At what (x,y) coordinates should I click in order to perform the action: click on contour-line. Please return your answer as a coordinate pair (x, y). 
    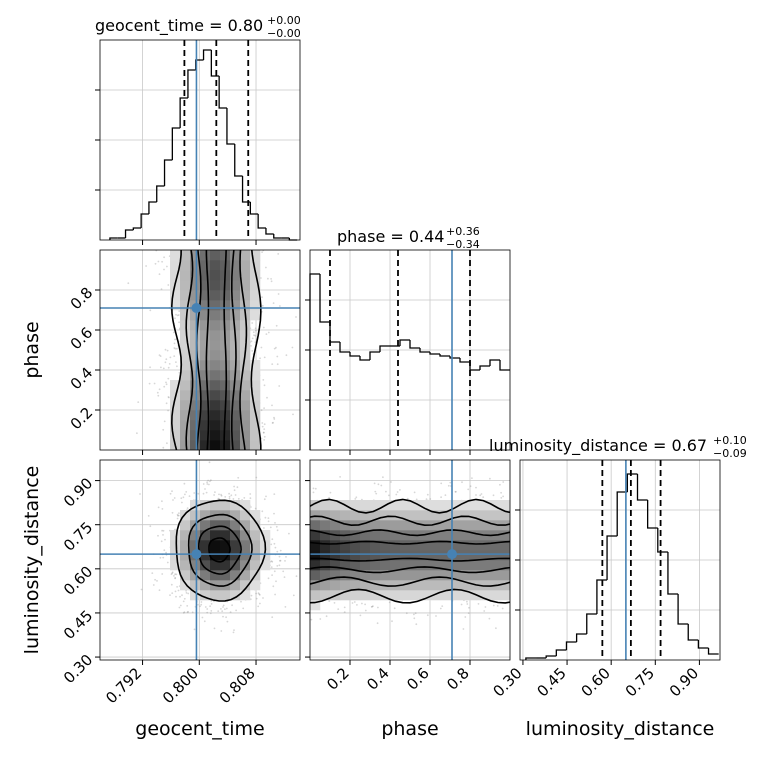
    Looking at the image, I should click on (221, 550).